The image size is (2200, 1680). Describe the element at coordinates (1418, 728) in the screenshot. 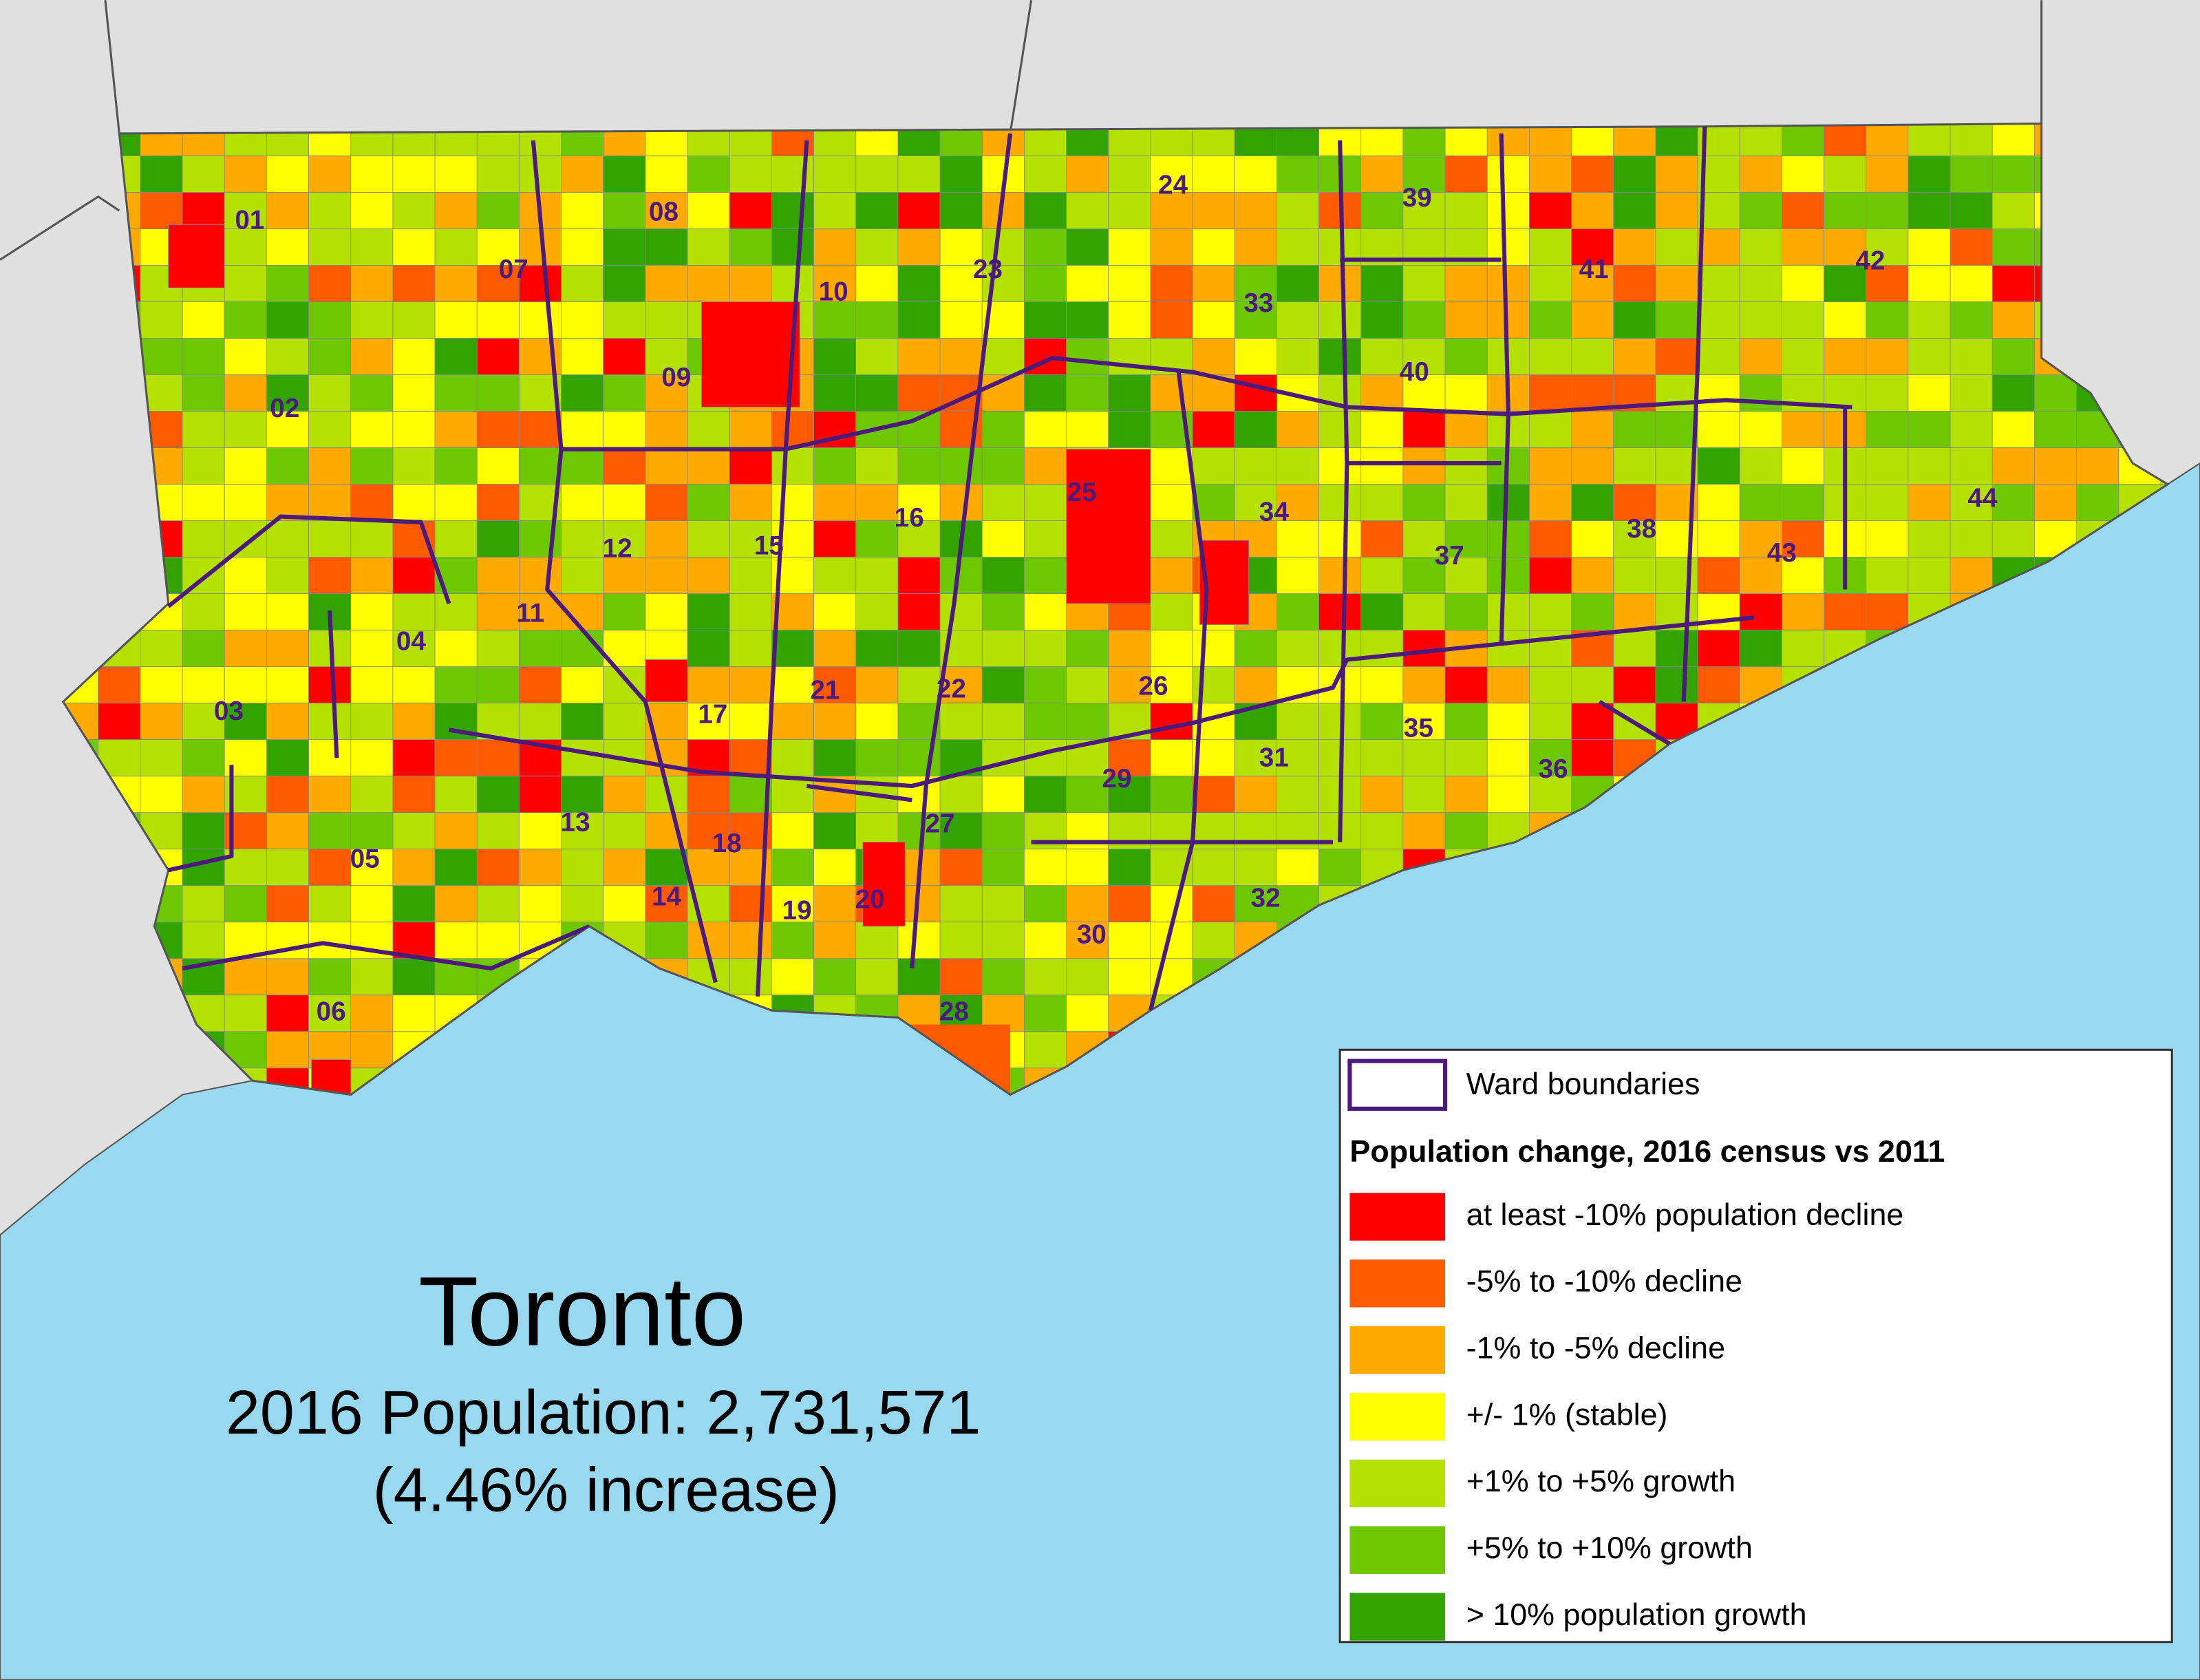

I see `ward-label: 35` at that location.